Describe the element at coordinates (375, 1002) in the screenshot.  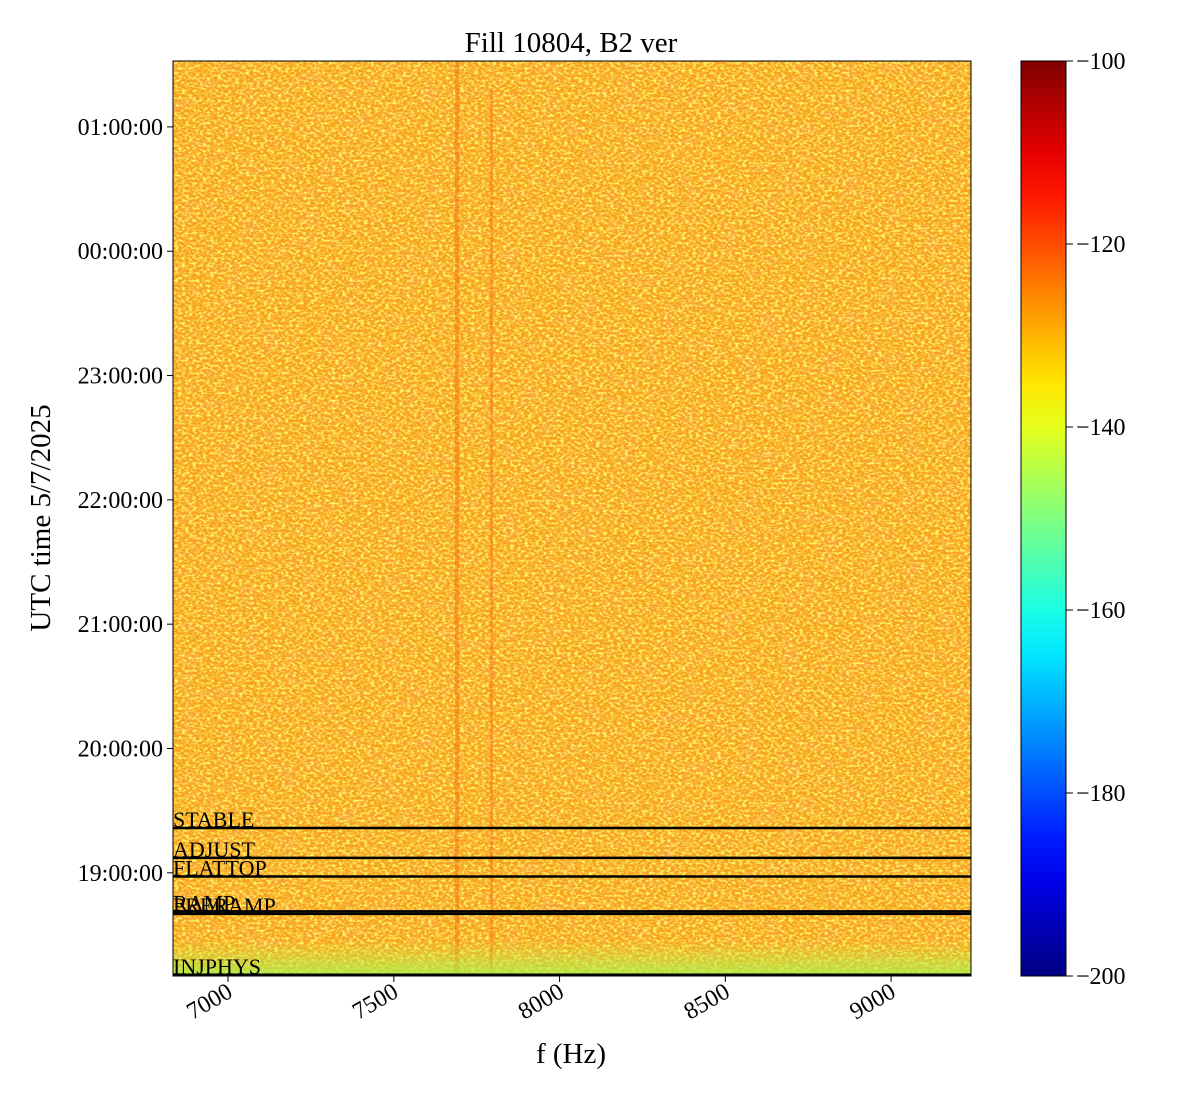
I see `x-tick-label: 7500` at that location.